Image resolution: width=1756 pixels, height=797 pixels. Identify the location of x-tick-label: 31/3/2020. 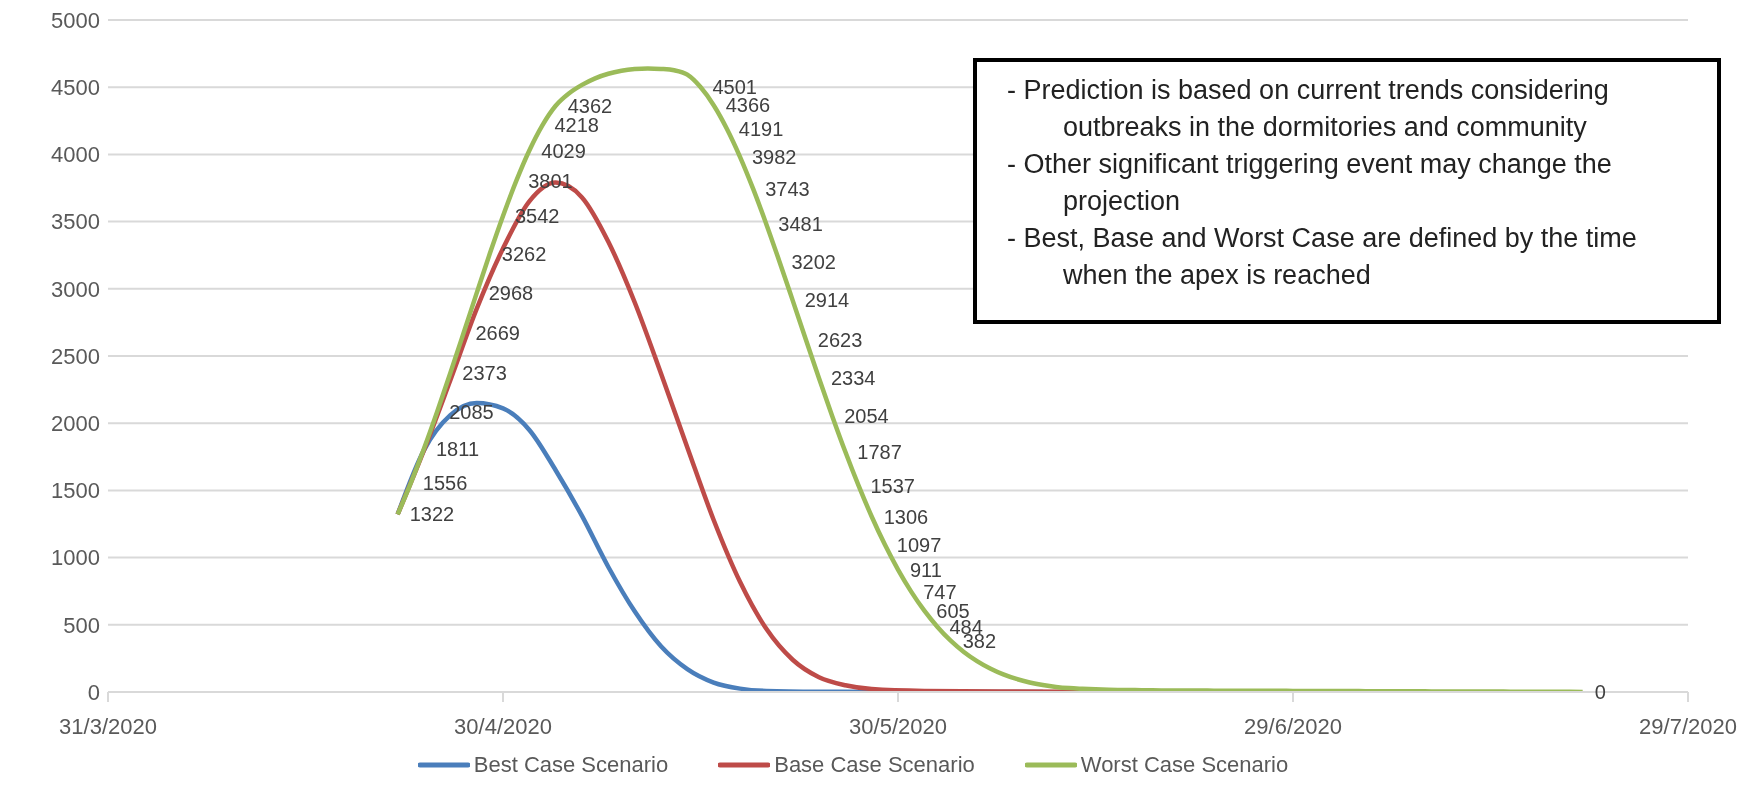
(108, 726).